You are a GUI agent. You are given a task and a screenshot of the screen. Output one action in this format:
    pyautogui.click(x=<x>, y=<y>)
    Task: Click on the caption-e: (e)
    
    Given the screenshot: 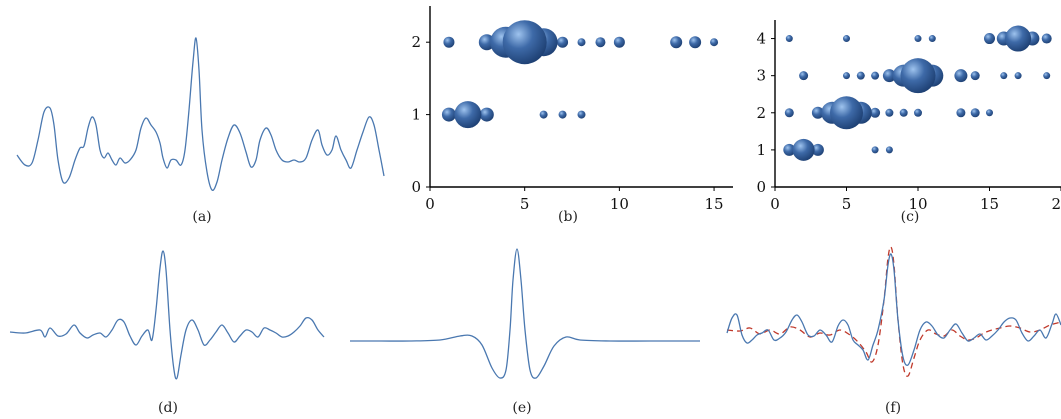 What is the action you would take?
    pyautogui.click(x=521, y=408)
    